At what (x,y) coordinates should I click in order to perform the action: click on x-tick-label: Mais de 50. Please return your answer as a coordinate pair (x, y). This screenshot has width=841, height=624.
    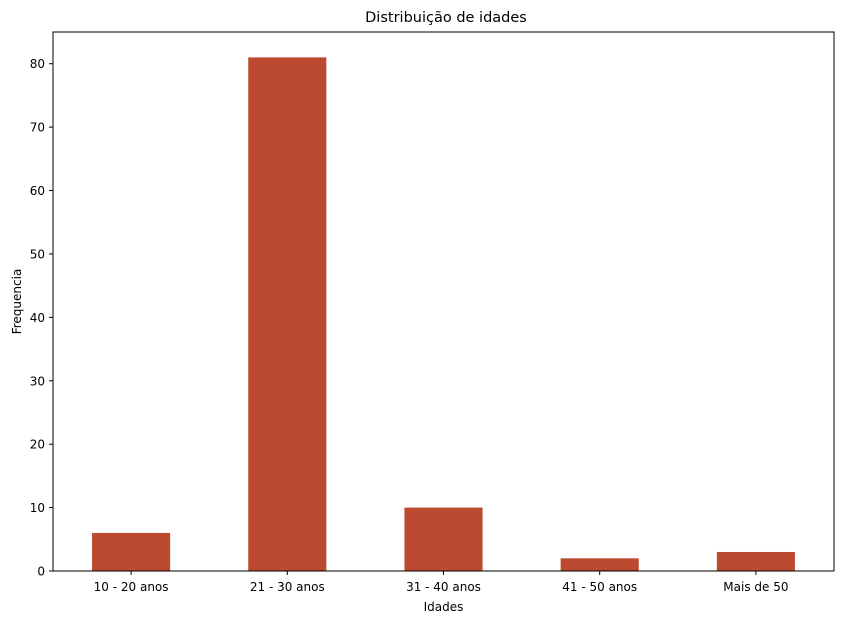
    Looking at the image, I should click on (755, 587).